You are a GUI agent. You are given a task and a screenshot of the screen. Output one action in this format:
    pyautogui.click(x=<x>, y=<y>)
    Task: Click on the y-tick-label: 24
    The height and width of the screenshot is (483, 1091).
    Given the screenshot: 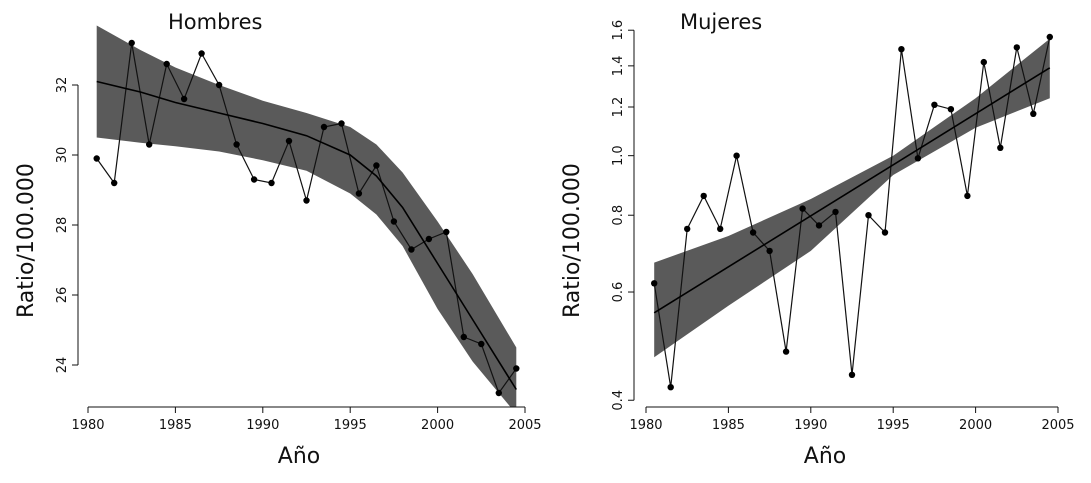 What is the action you would take?
    pyautogui.click(x=62, y=365)
    